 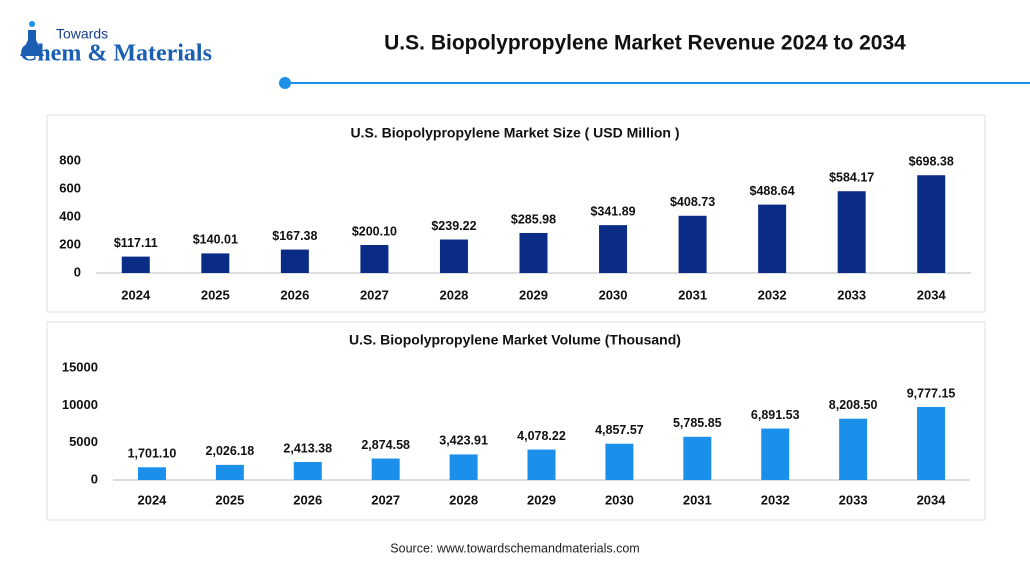 What do you see at coordinates (851, 178) in the screenshot?
I see `value-label: $584.17` at bounding box center [851, 178].